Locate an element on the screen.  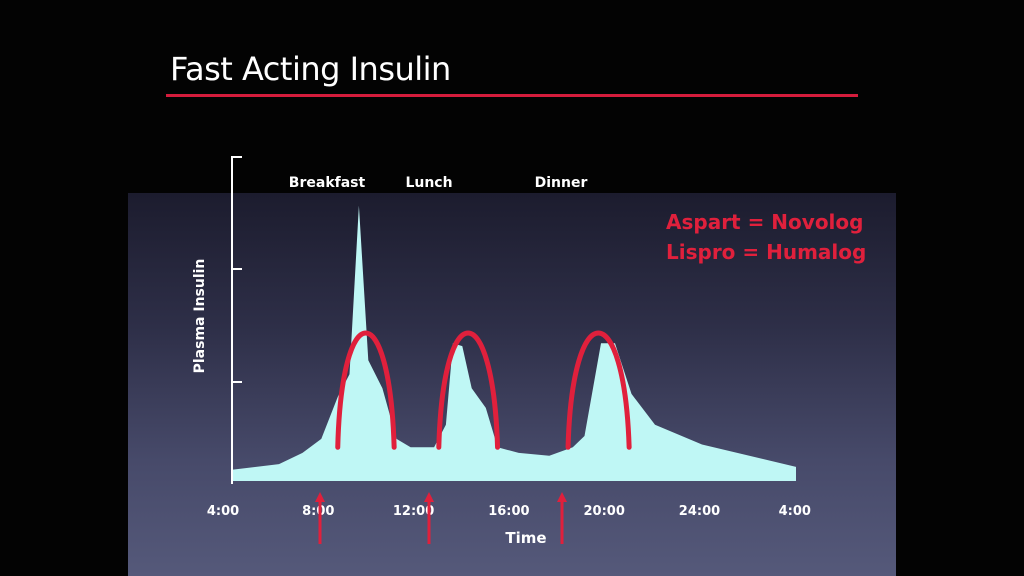
annotation-lispro: Lispro = Humalog is located at coordinates (766, 252).